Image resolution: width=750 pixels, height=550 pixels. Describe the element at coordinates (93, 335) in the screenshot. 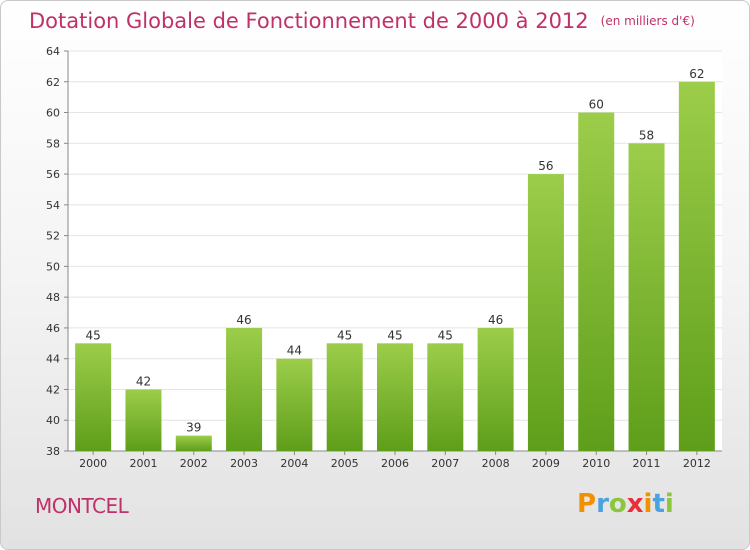

I see `data-label-2000: 45` at that location.